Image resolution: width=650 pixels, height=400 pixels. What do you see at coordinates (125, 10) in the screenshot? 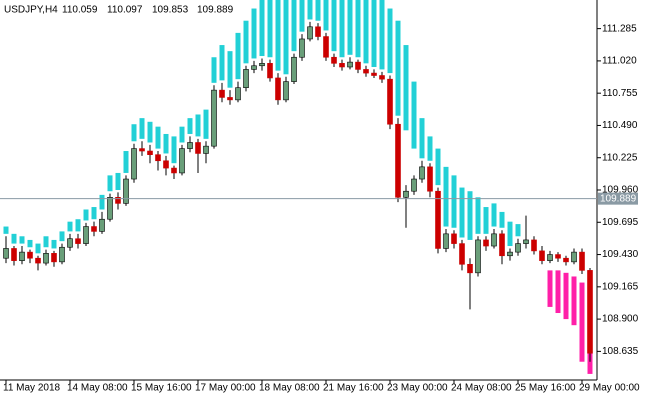
I see `header-value: 110.097` at bounding box center [125, 10].